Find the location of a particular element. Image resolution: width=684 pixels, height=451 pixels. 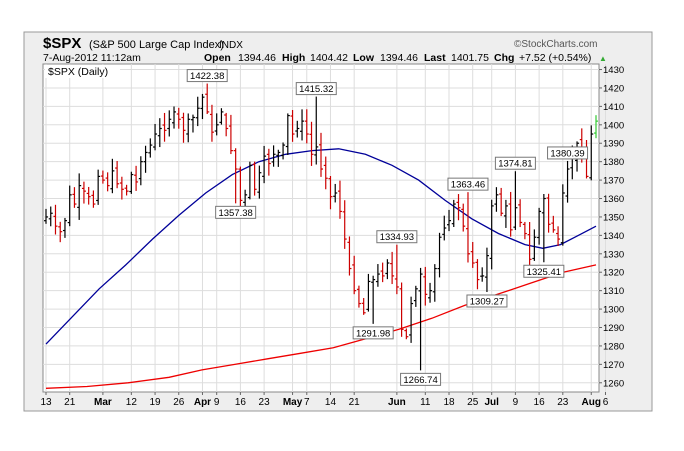

y-tick-label: 1280 is located at coordinates (613, 346).